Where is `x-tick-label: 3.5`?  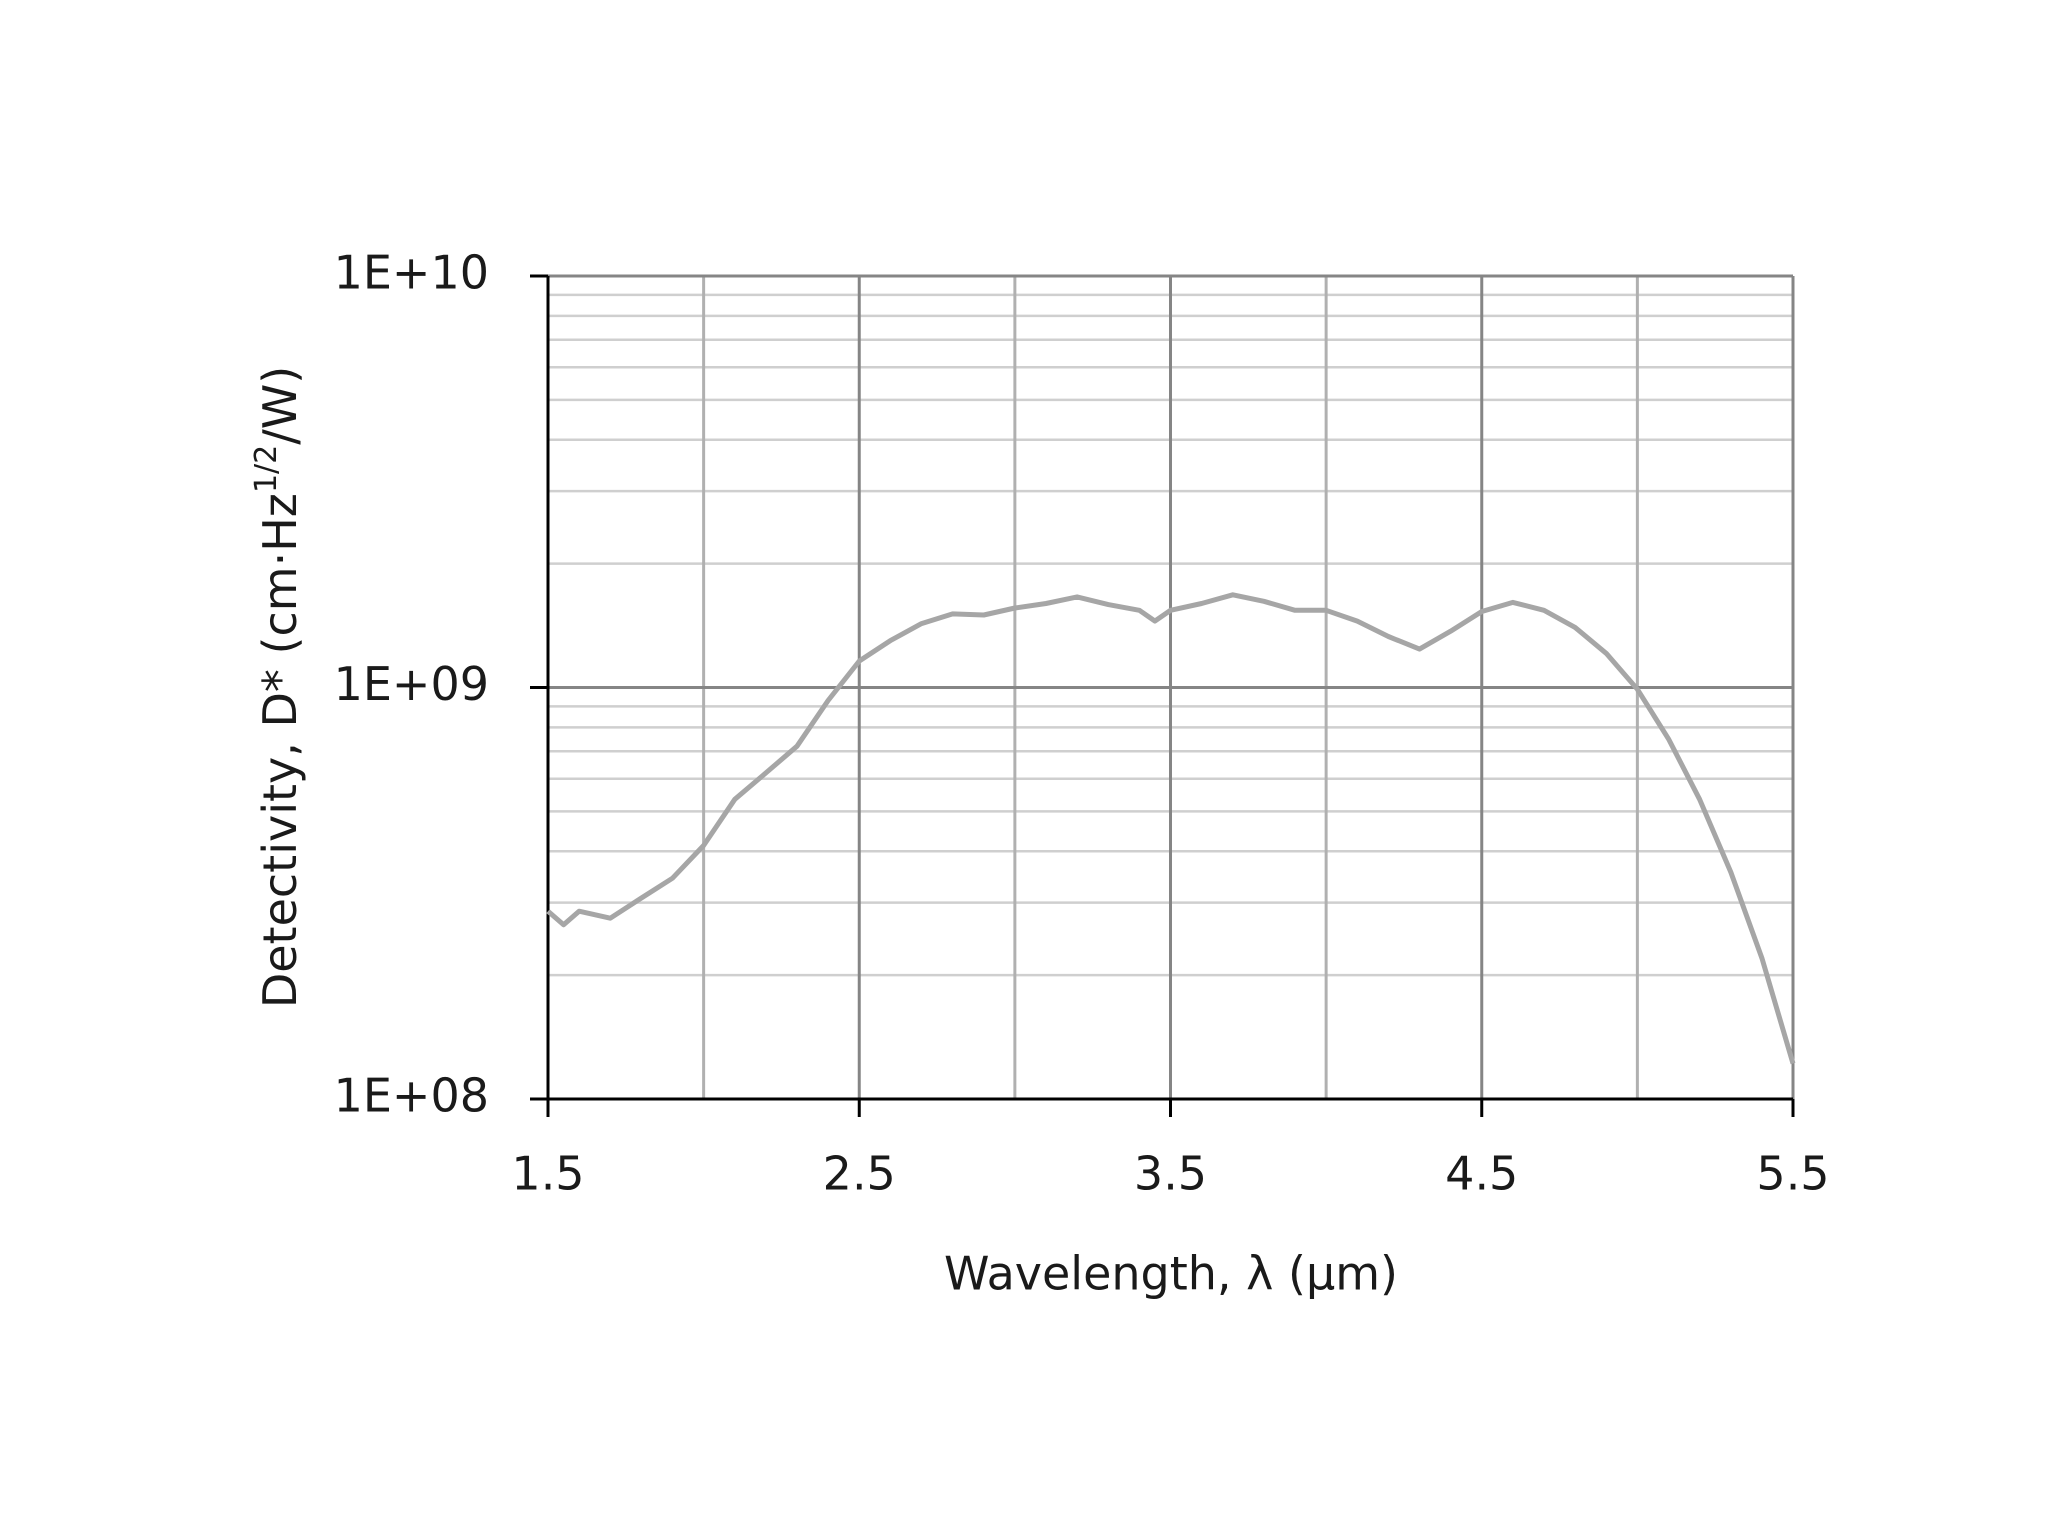 x-tick-label: 3.5 is located at coordinates (1170, 1174).